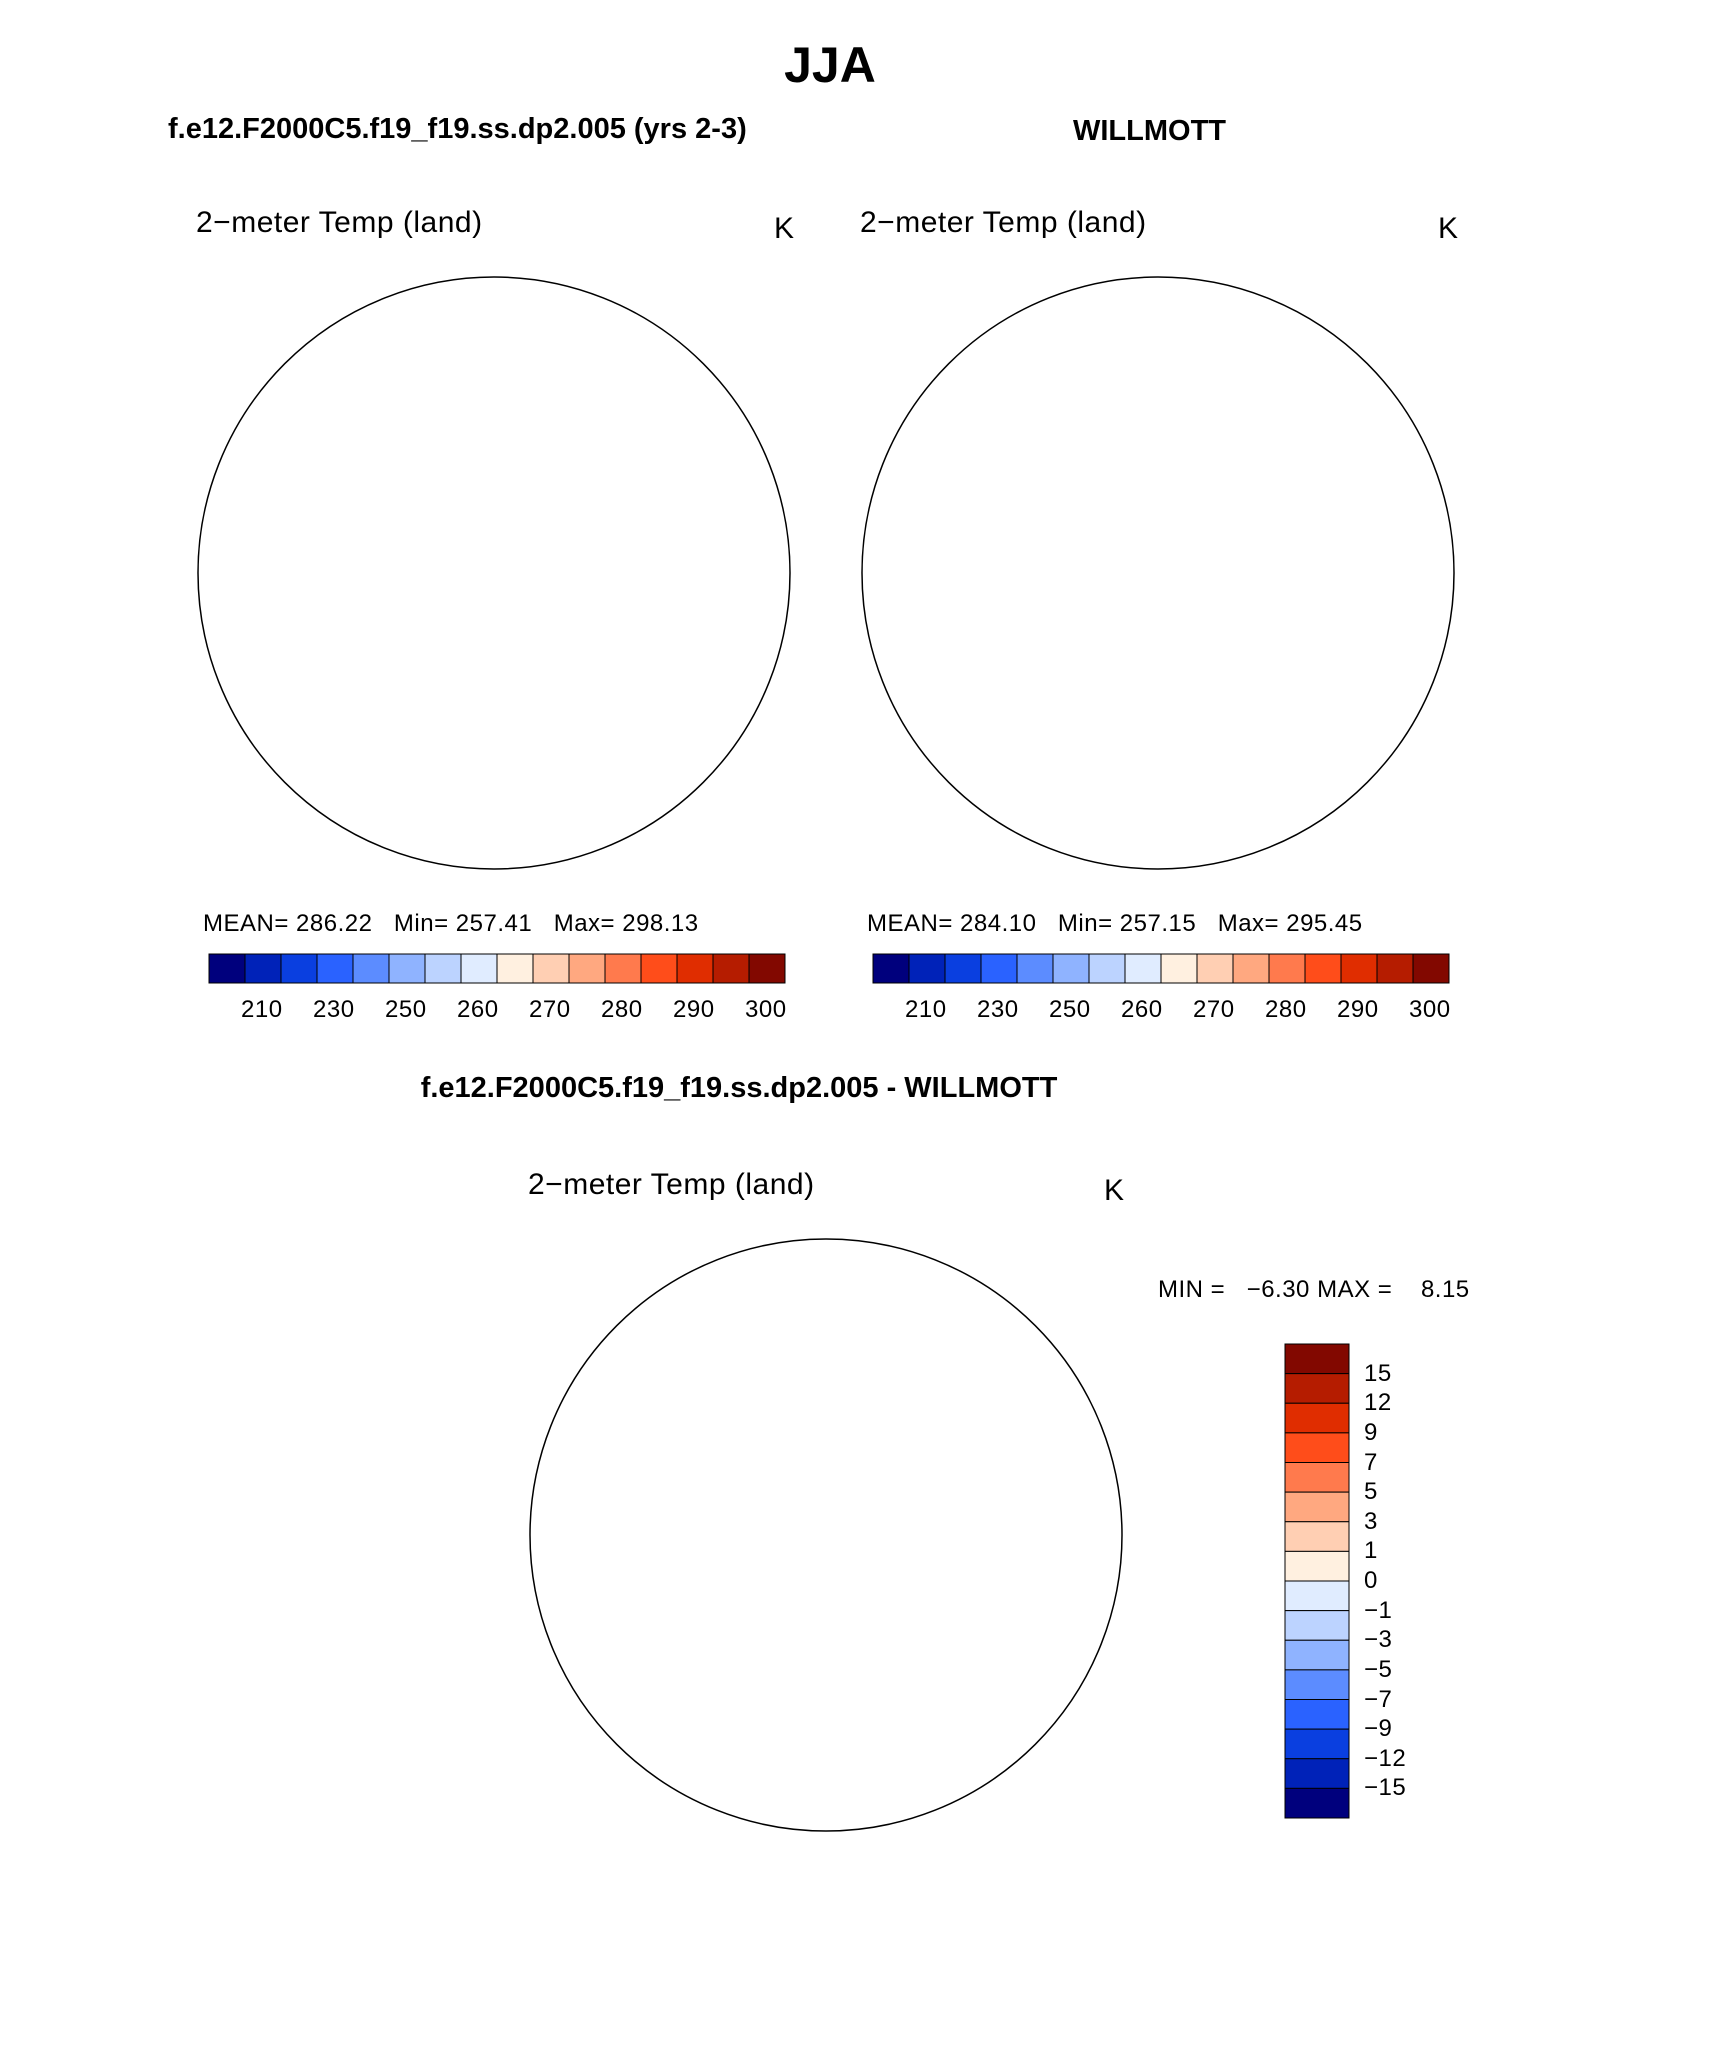  What do you see at coordinates (1378, 1373) in the screenshot?
I see `colorbar-tick-label: 15` at bounding box center [1378, 1373].